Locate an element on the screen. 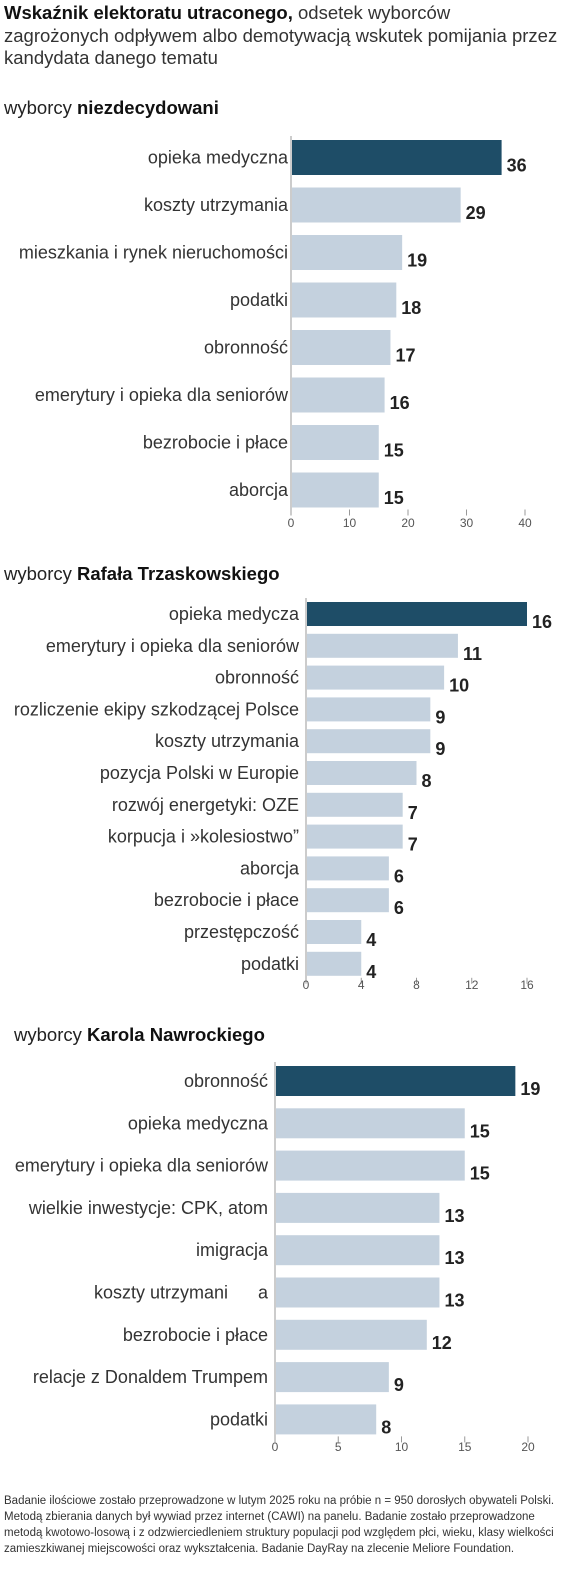 This screenshot has width=564, height=1594. tick-label: 8 is located at coordinates (416, 985).